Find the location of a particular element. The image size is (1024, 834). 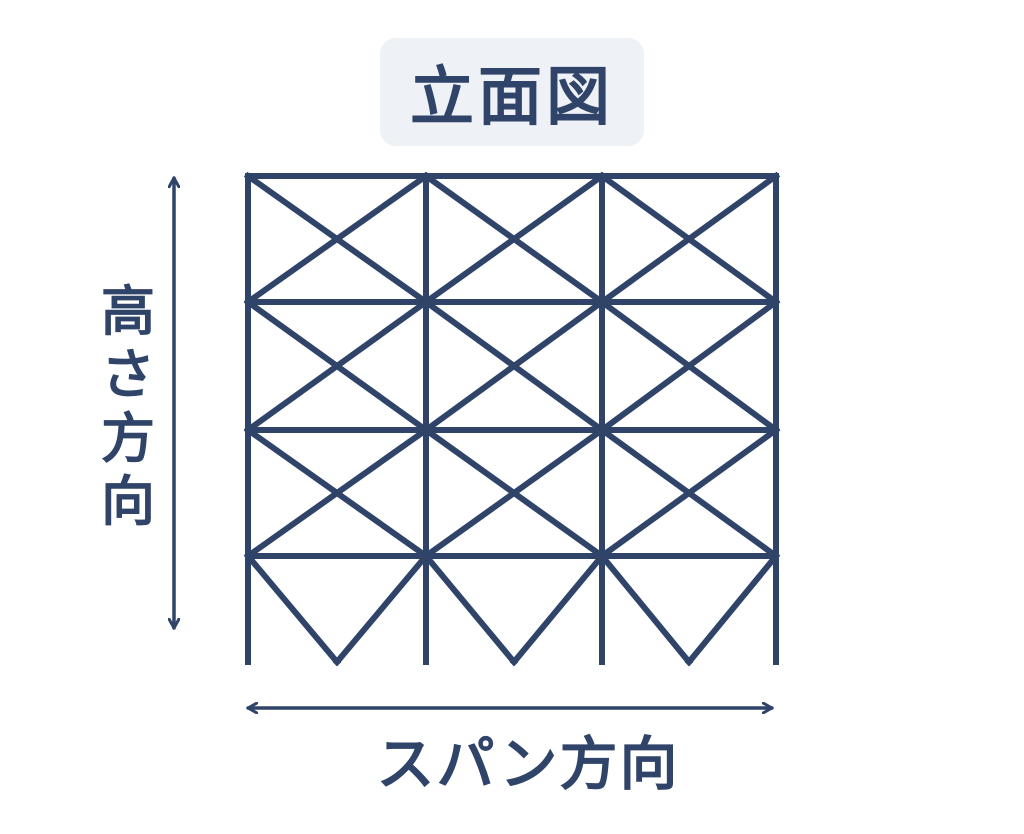

height-label-char: 高 is located at coordinates (128, 311).